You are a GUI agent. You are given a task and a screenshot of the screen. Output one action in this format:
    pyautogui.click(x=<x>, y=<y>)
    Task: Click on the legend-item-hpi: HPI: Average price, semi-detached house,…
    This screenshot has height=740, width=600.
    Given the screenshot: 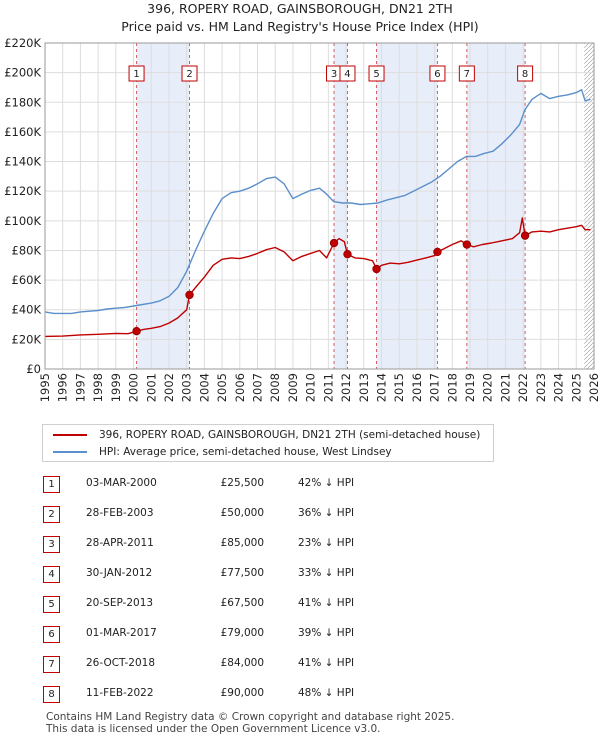 What is the action you would take?
    pyautogui.click(x=222, y=452)
    